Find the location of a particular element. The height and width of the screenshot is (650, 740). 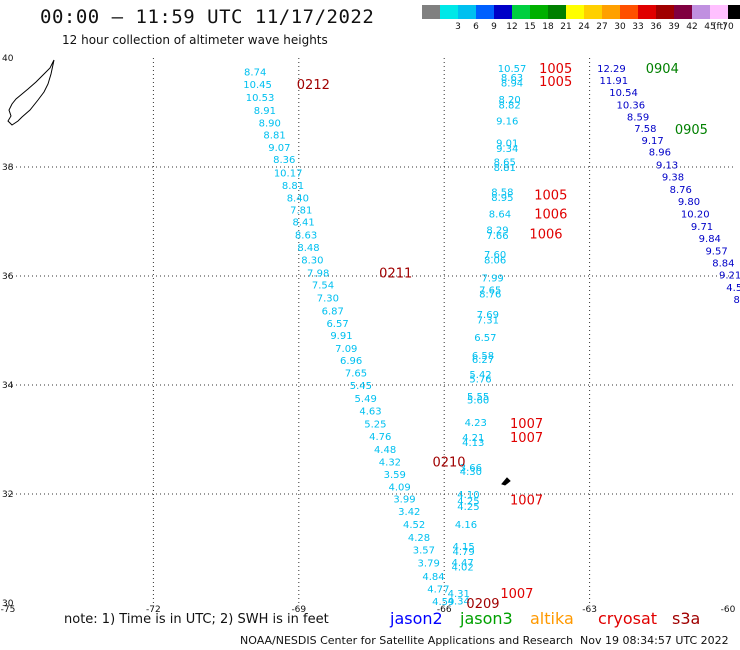

wave-height-label: 8.96 is located at coordinates (660, 153).